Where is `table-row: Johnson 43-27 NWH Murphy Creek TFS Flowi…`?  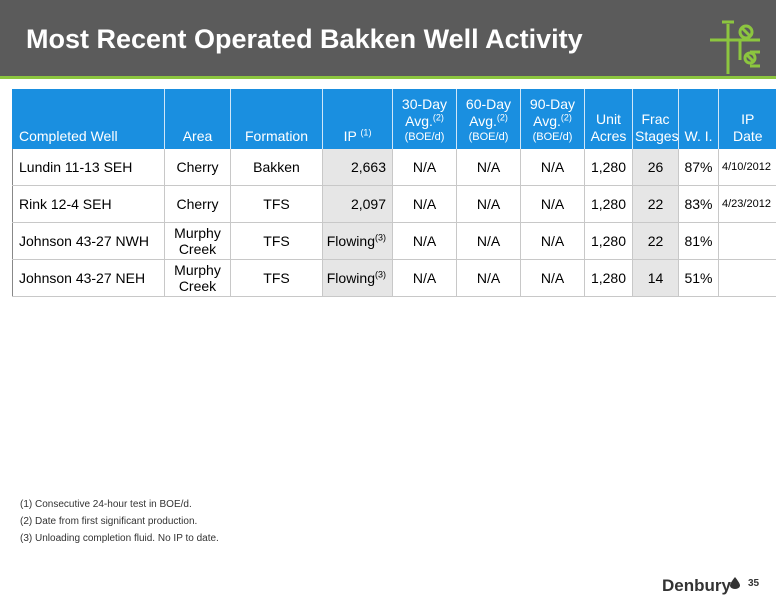
table-row: Johnson 43-27 NWH Murphy Creek TFS Flowi… is located at coordinates (394, 241).